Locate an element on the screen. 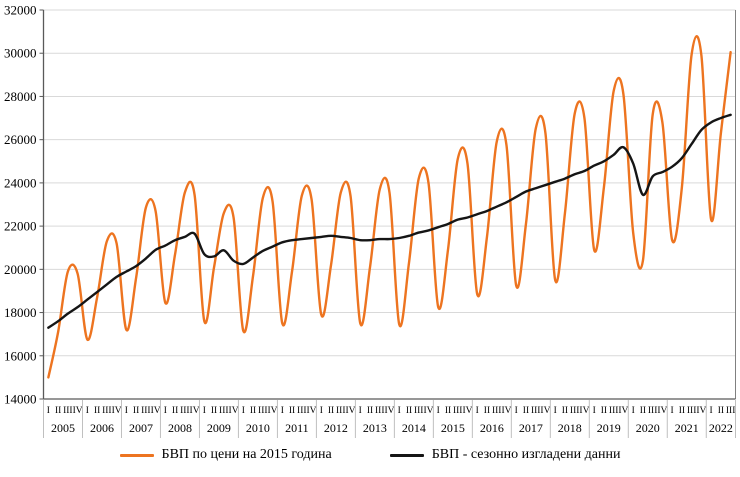  x-axis-year-label: 2018 is located at coordinates (570, 428).